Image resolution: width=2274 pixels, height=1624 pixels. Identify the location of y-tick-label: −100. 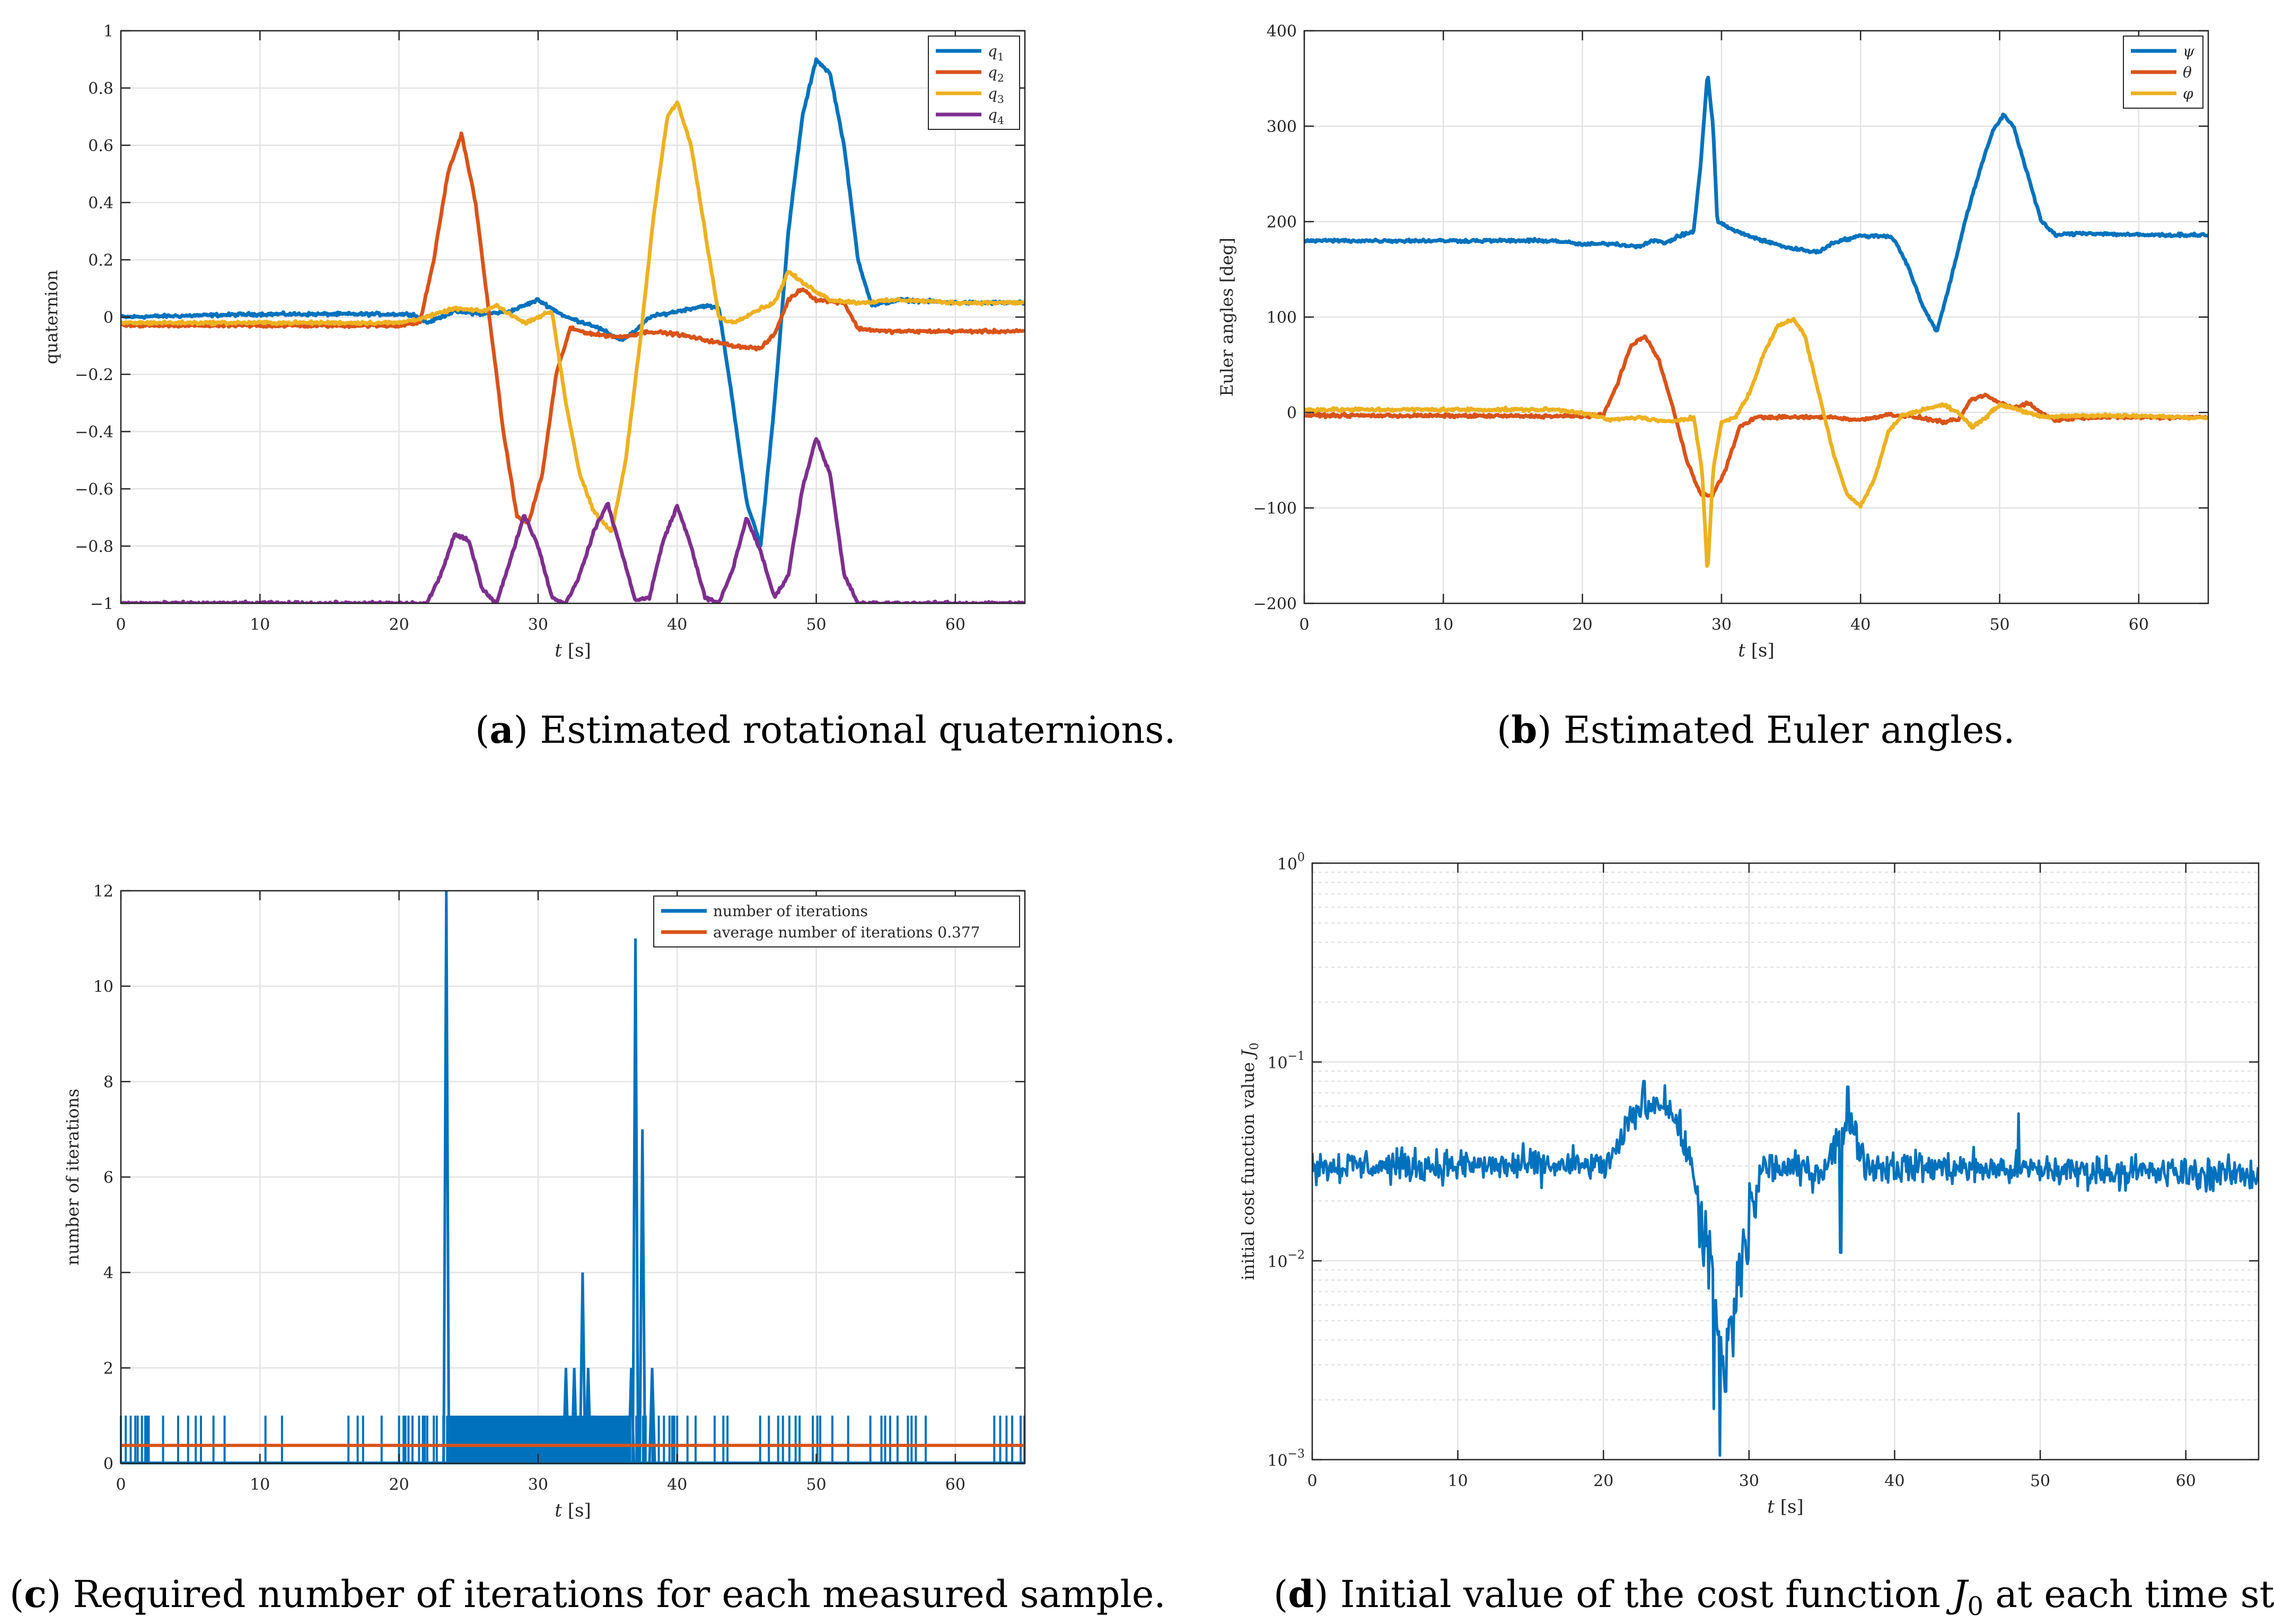
(1275, 508).